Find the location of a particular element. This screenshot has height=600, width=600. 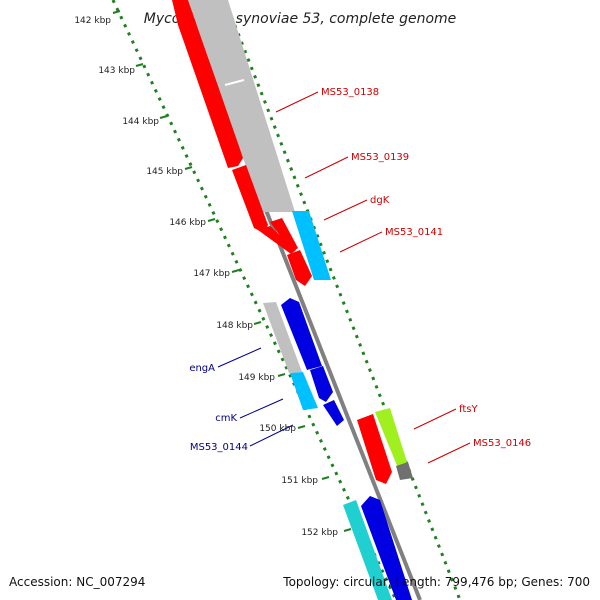

tick-label-145: 145 kbp is located at coordinates (164, 172).